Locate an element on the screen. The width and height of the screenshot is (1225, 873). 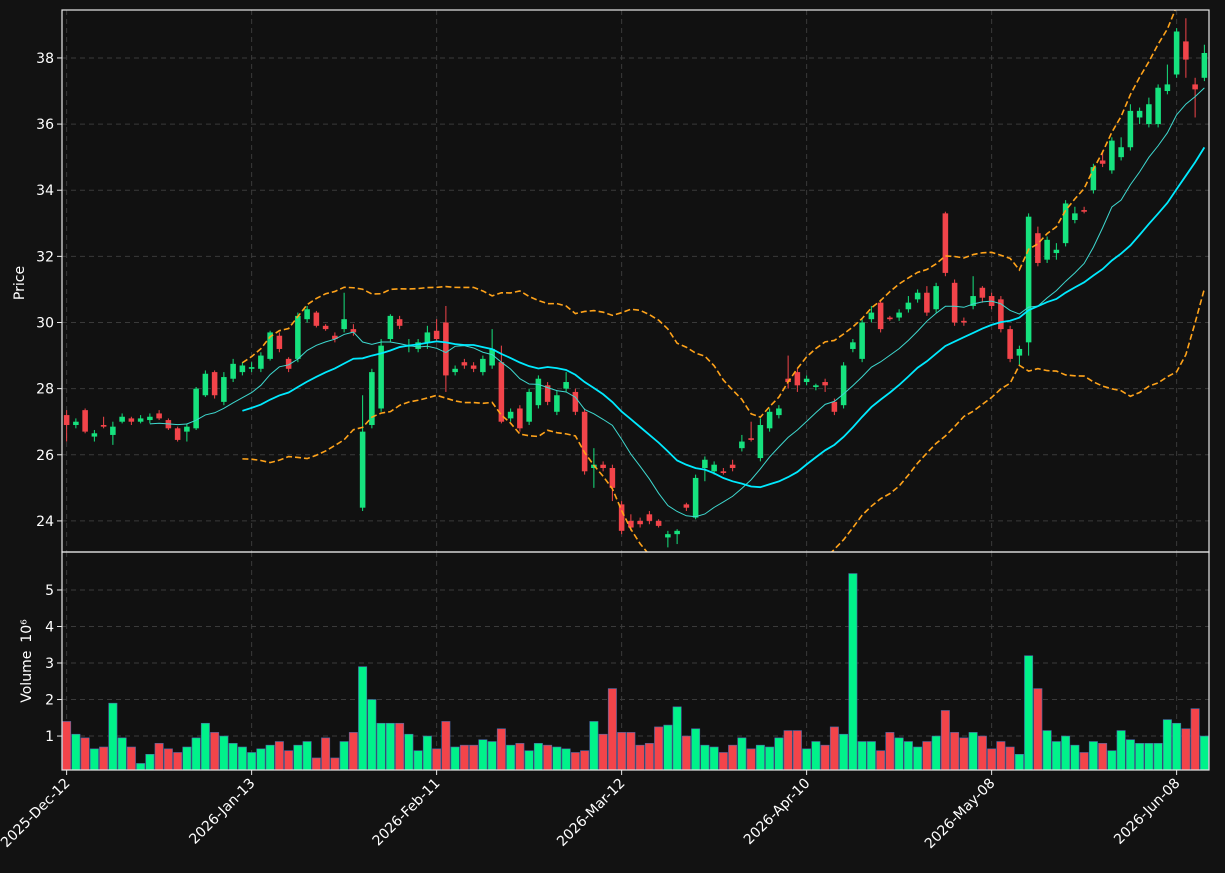
y-tick-label: 2 is located at coordinates (49, 701).